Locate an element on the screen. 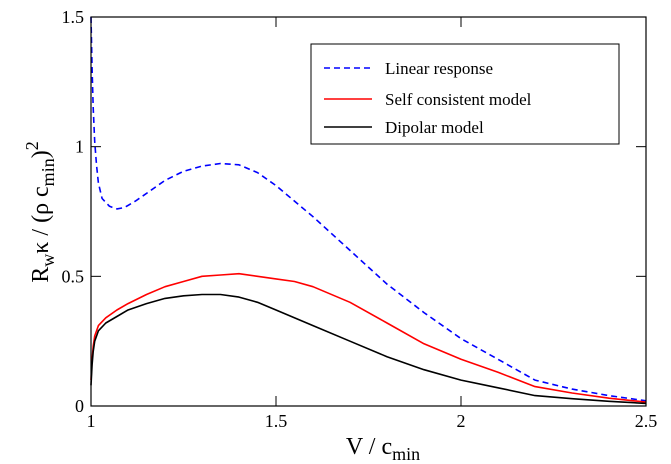 This screenshot has width=671, height=464. y-axis-label: Rwκ / (ρ cmin)2 is located at coordinates (40, 211).